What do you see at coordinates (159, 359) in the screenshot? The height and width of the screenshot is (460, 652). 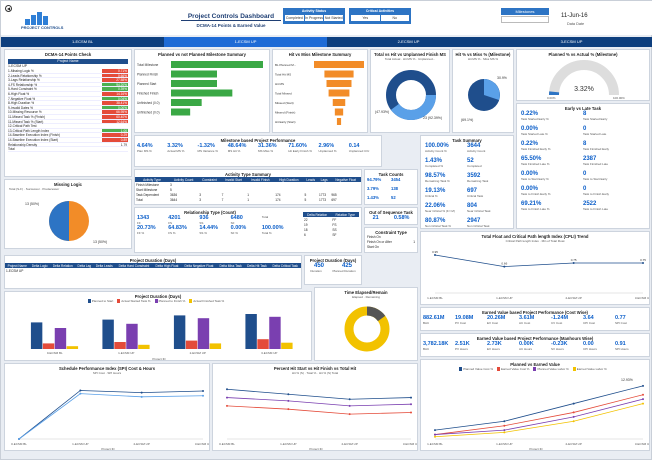 I see `x-axis-label: Project ID` at bounding box center [159, 359].